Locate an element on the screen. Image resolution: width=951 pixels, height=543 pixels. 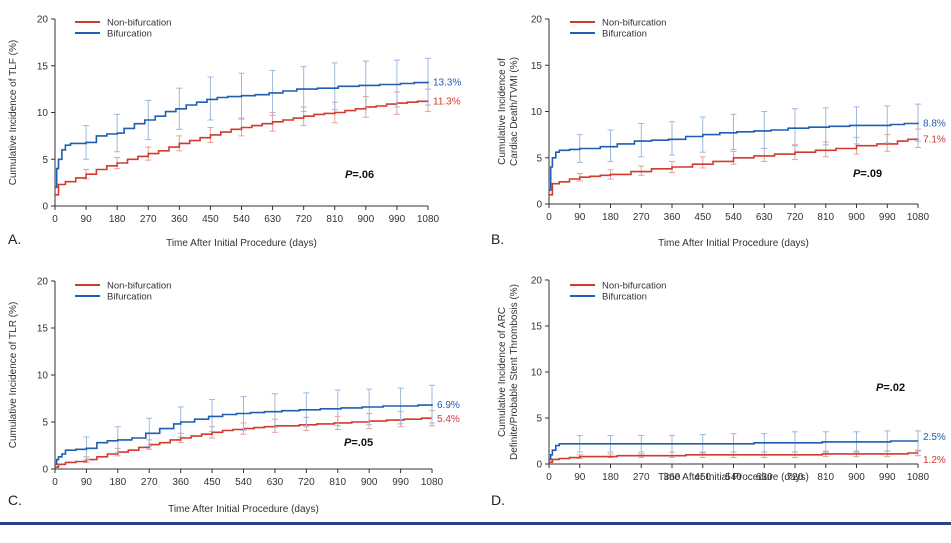
panel-d-letter: D. is located at coordinates (498, 500).